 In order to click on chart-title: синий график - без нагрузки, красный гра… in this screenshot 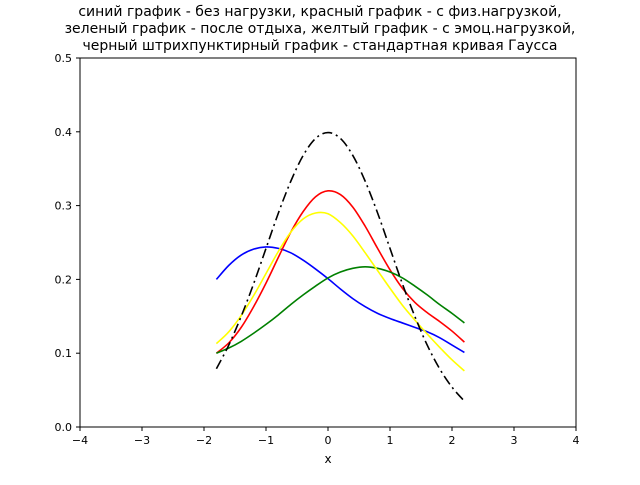, I will do `click(320, 29)`.